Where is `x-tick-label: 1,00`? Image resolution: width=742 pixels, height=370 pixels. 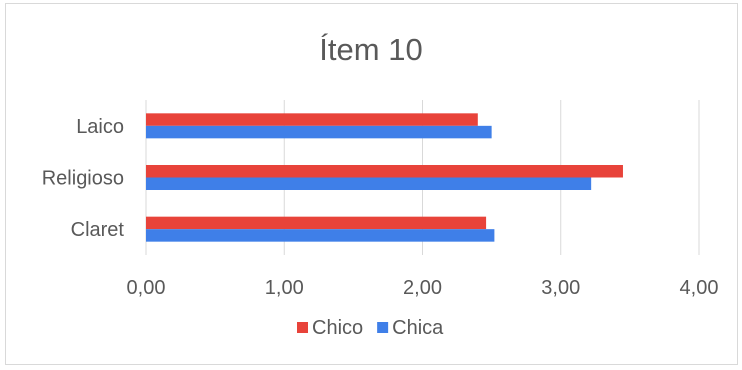
x-tick-label: 1,00 is located at coordinates (284, 288).